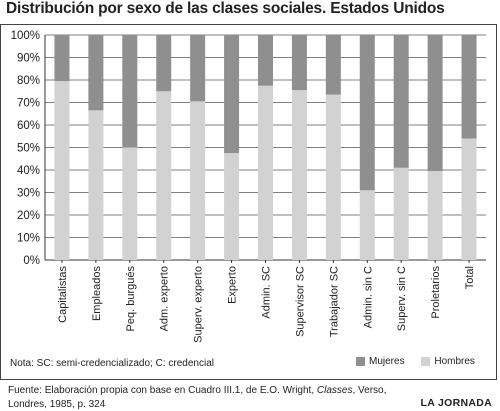 The image size is (500, 411). Describe the element at coordinates (456, 403) in the screenshot. I see `brand-credit: LA JORNADA` at that location.